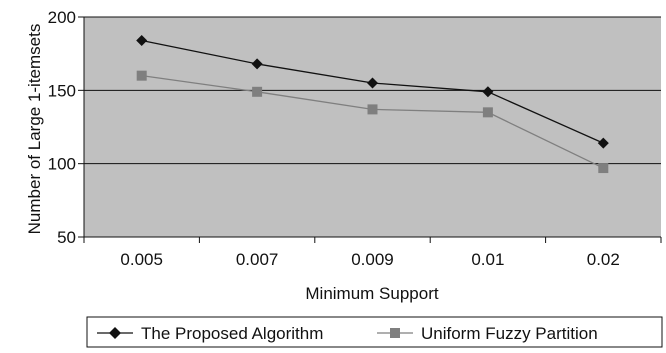 Image resolution: width=666 pixels, height=353 pixels. What do you see at coordinates (603, 259) in the screenshot?
I see `x-tick-label-0.02: 0.02` at bounding box center [603, 259].